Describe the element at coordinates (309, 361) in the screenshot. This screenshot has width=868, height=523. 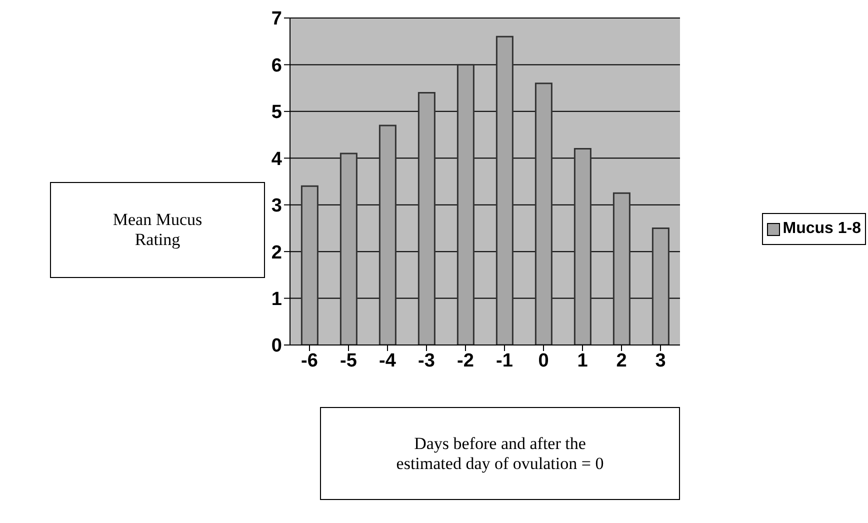
I see `x-tick-label: -6` at that location.